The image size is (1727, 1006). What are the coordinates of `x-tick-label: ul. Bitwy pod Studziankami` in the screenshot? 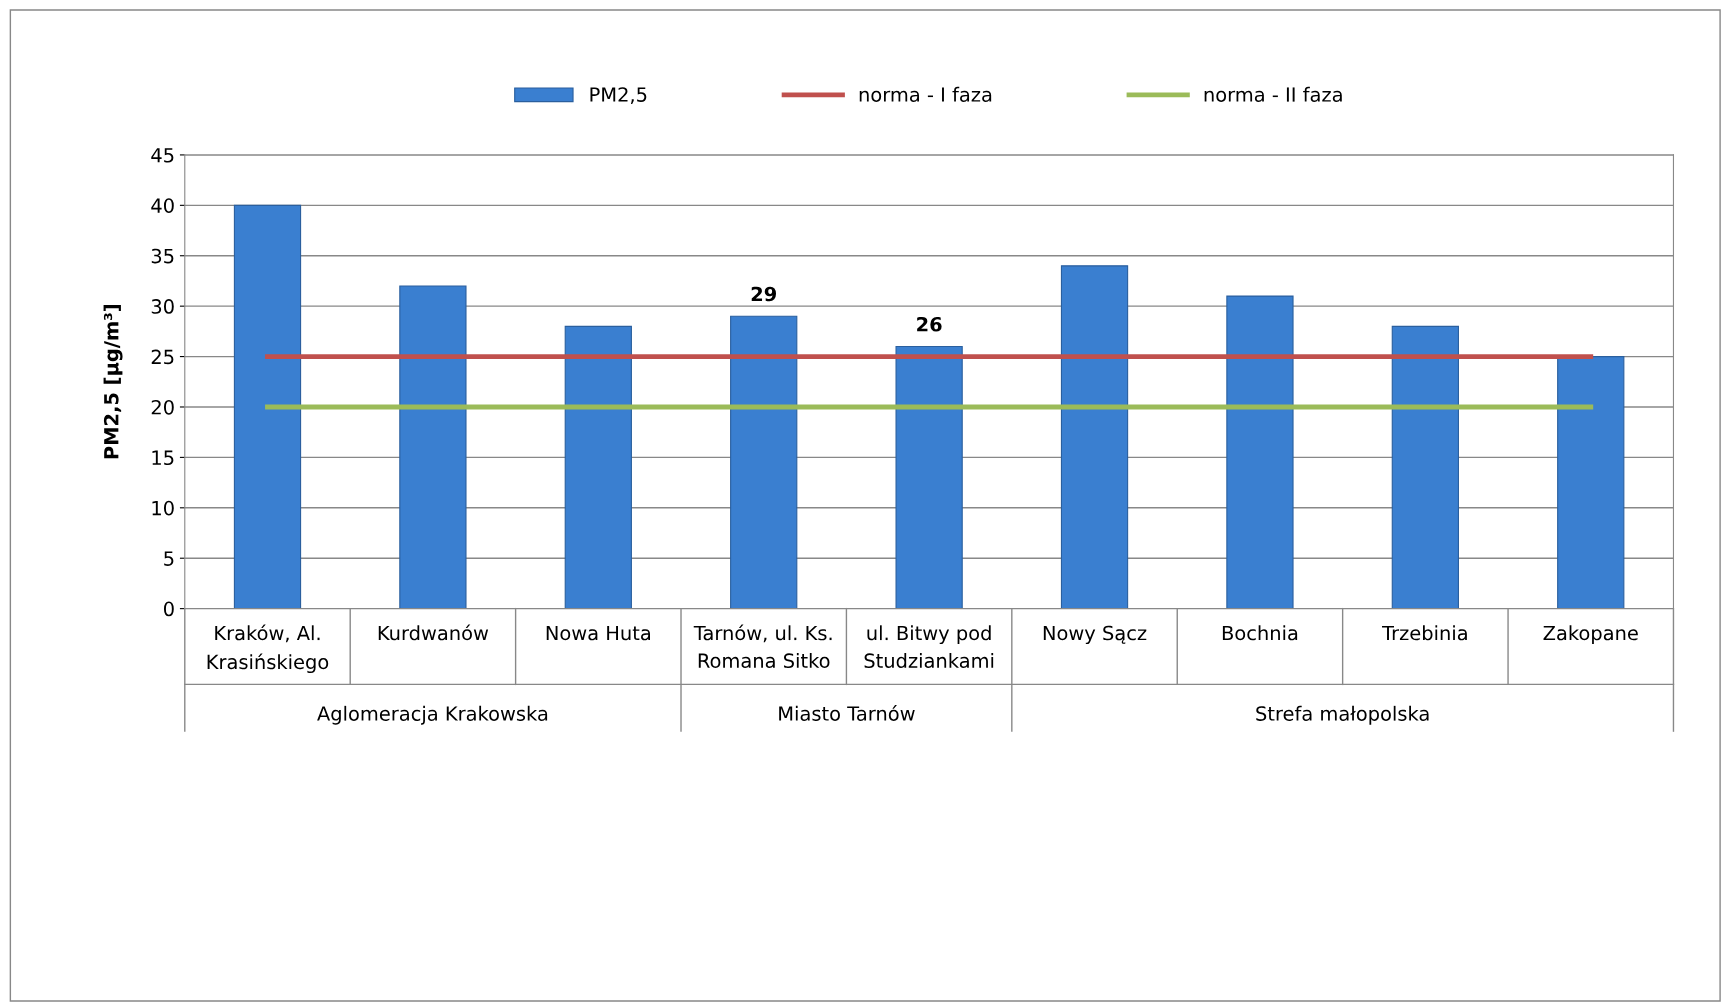 It's located at (929, 647).